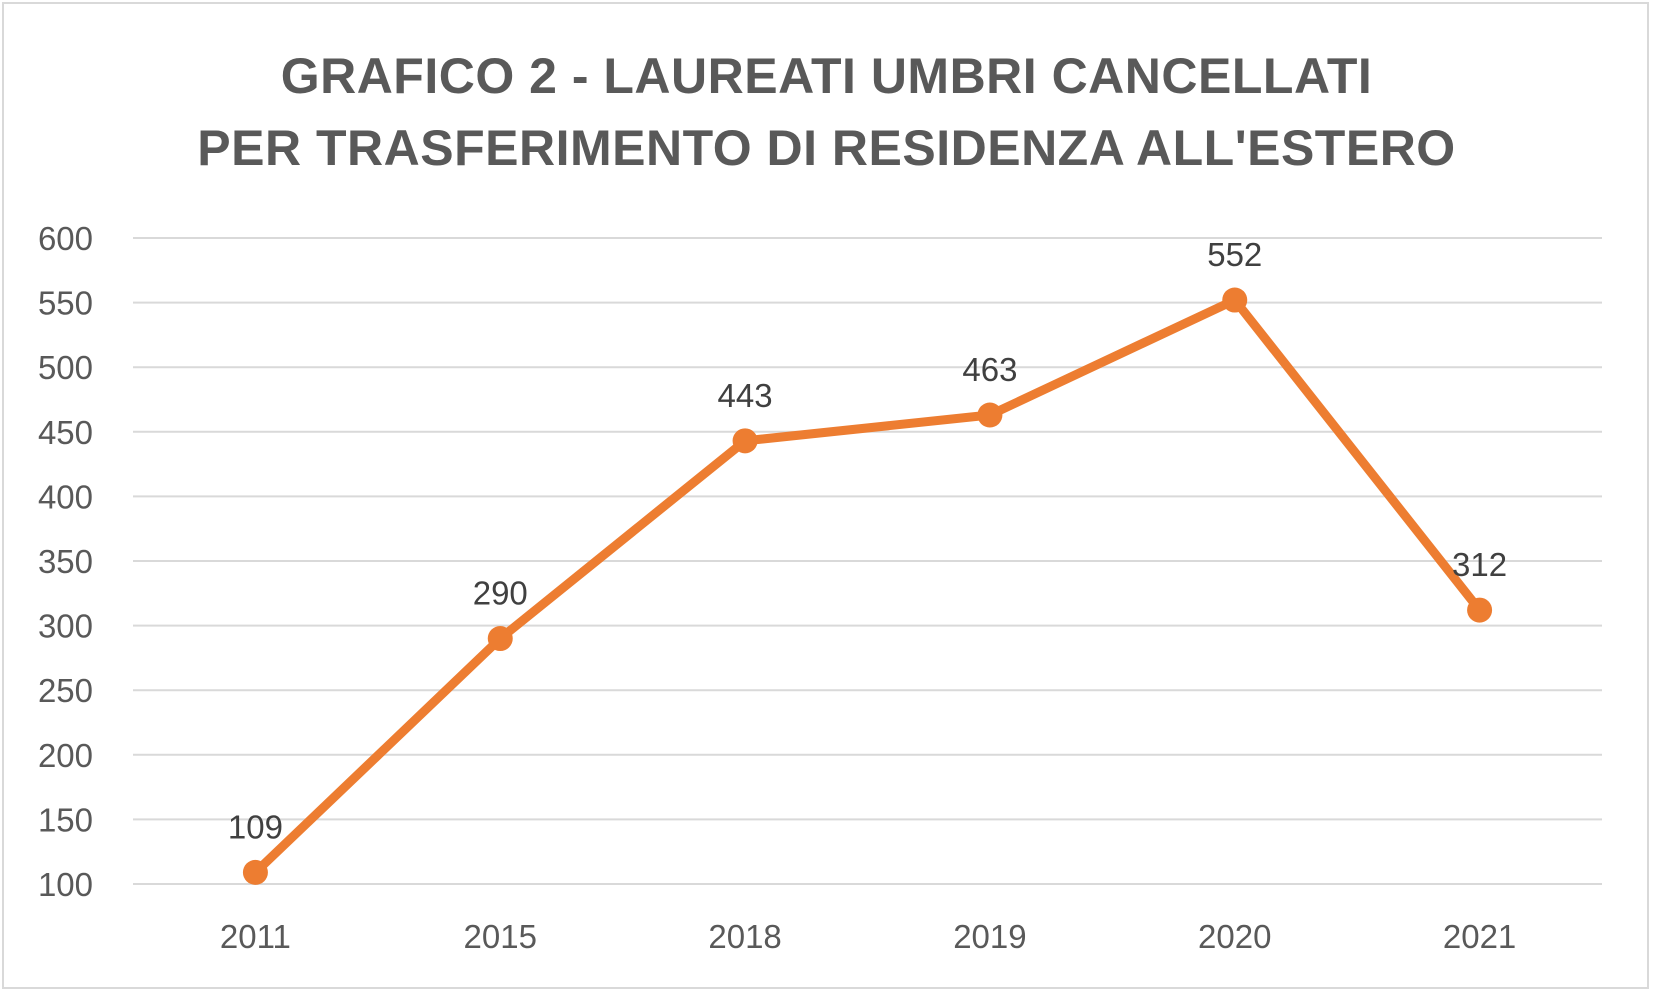 The width and height of the screenshot is (1653, 993). What do you see at coordinates (255, 872) in the screenshot?
I see `data-point-2011` at bounding box center [255, 872].